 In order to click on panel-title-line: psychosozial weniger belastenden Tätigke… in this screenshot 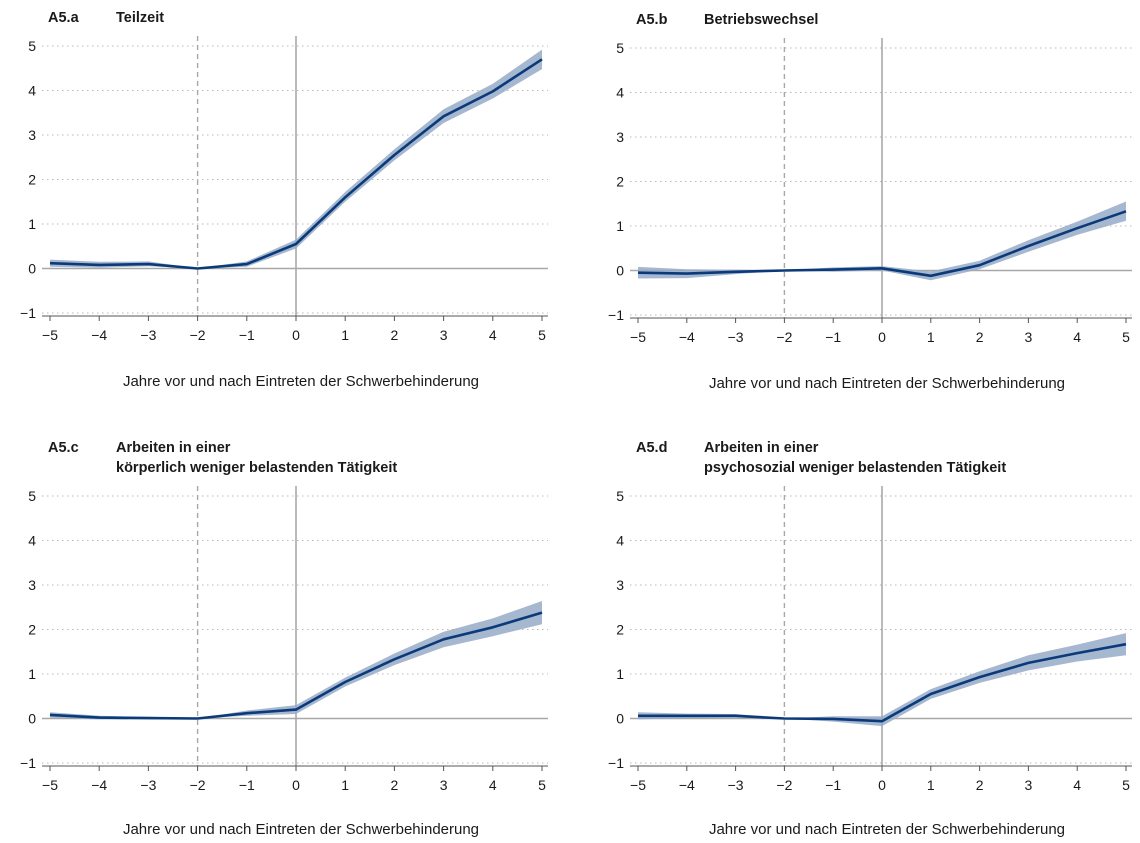, I will do `click(855, 468)`.